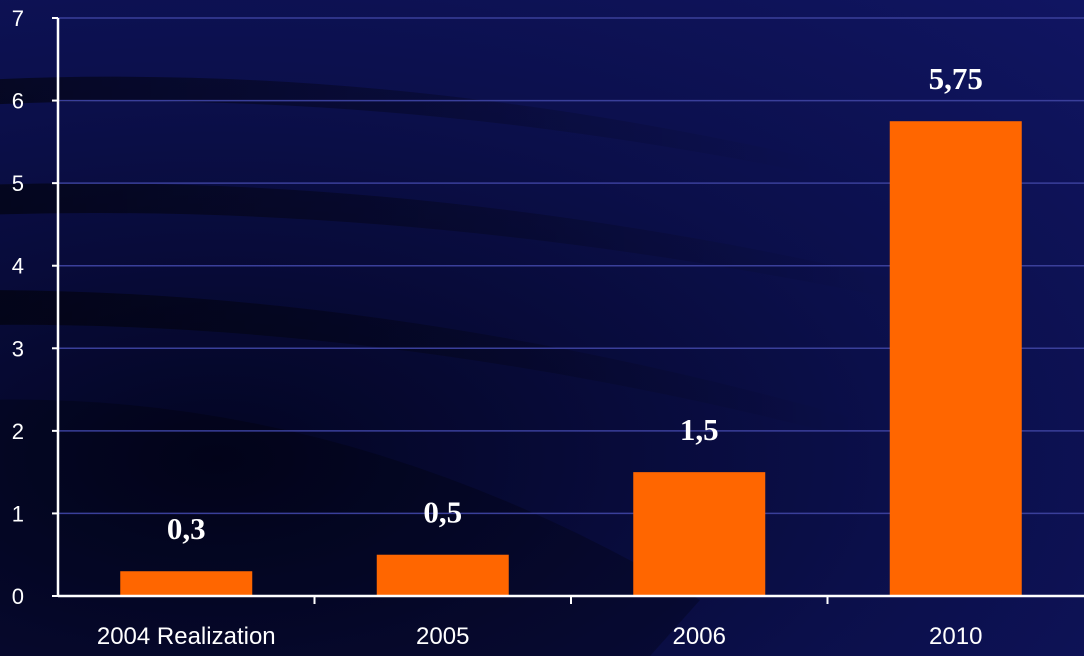 The width and height of the screenshot is (1084, 656). I want to click on y-tick-label: 0, so click(18, 596).